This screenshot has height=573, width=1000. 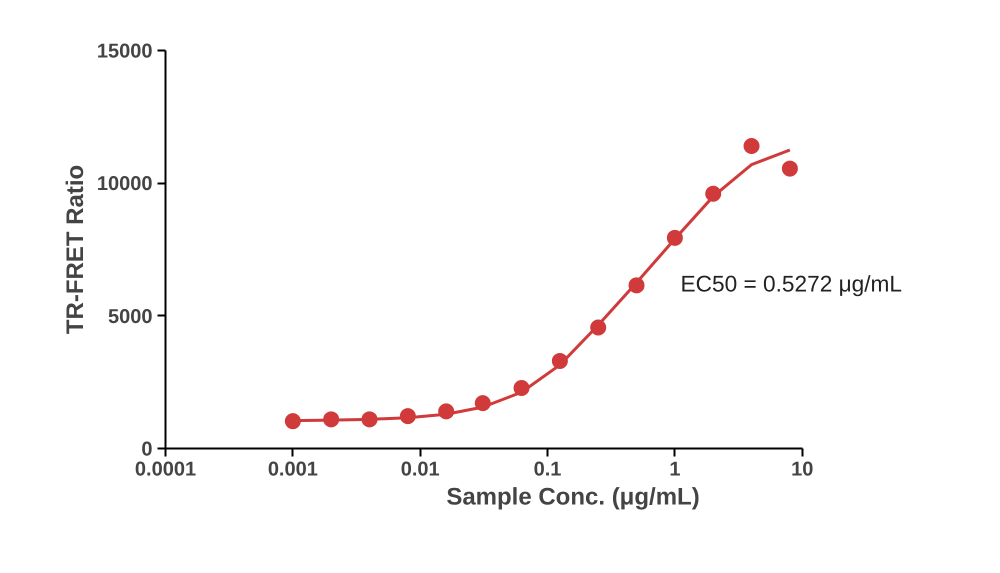 I want to click on x-tick-label: 0.0001, so click(x=165, y=469).